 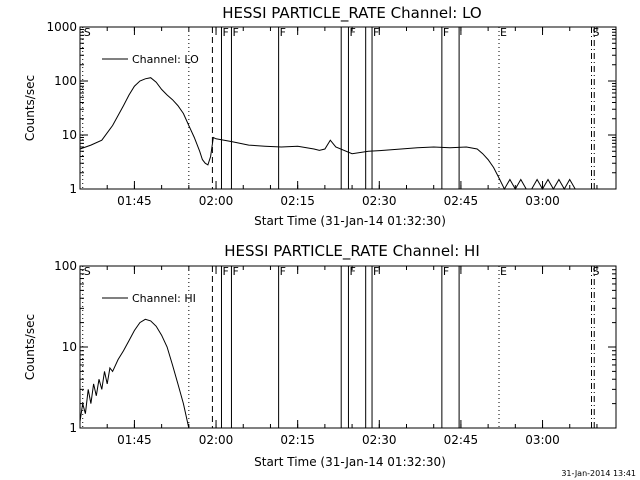 What do you see at coordinates (351, 13) in the screenshot?
I see `title-lo: HESSI PARTICLE_RATE Channel: LO` at bounding box center [351, 13].